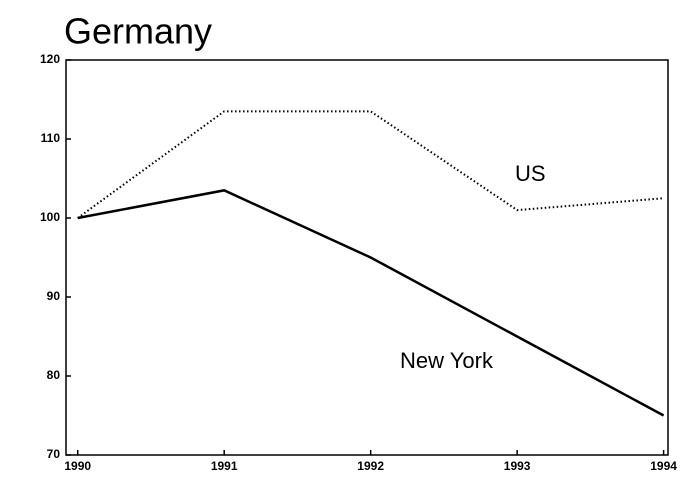  What do you see at coordinates (447, 360) in the screenshot?
I see `series-label: New York` at bounding box center [447, 360].